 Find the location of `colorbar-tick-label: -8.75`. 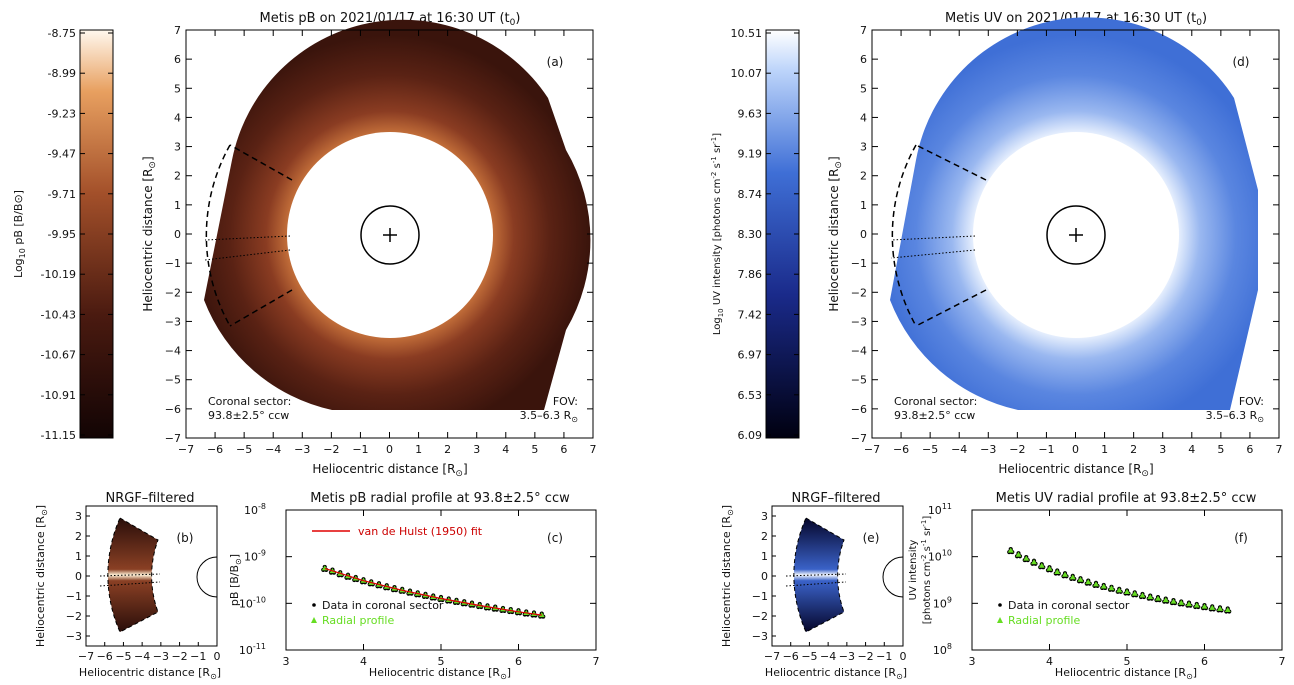

colorbar-tick-label: -8.75 is located at coordinates (62, 33).